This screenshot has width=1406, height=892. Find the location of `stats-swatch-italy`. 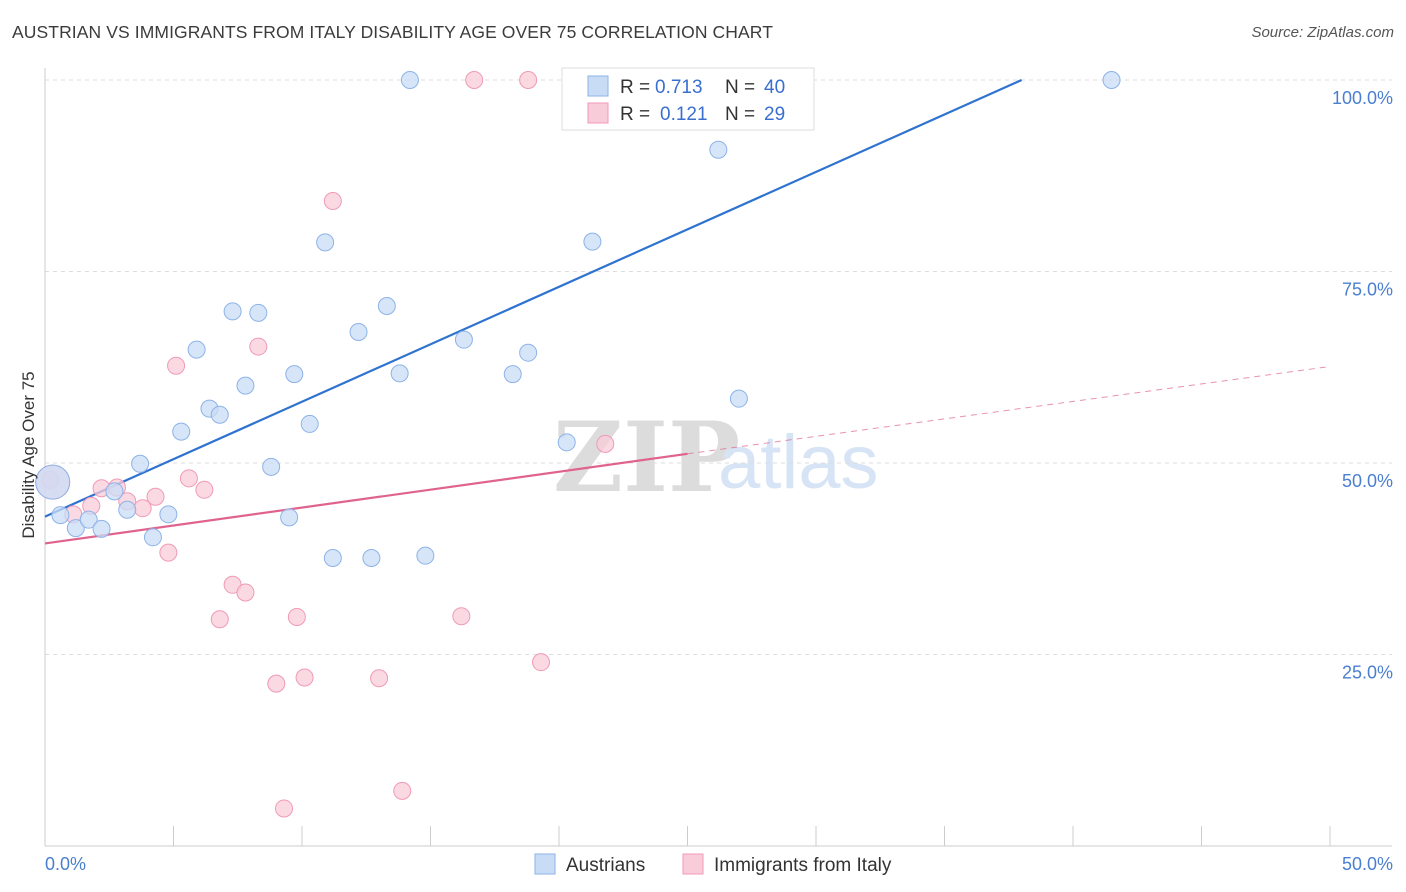

stats-swatch-italy is located at coordinates (598, 113).